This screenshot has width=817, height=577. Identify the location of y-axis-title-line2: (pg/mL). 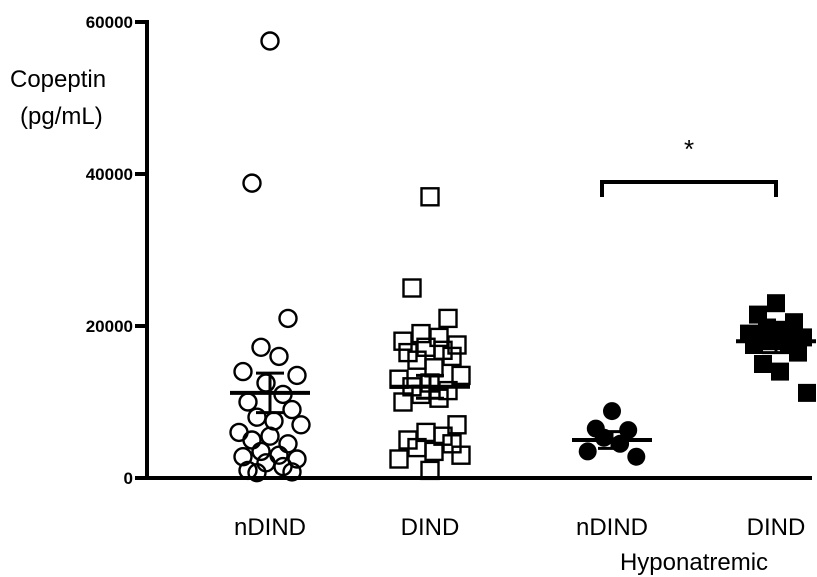
(61, 116).